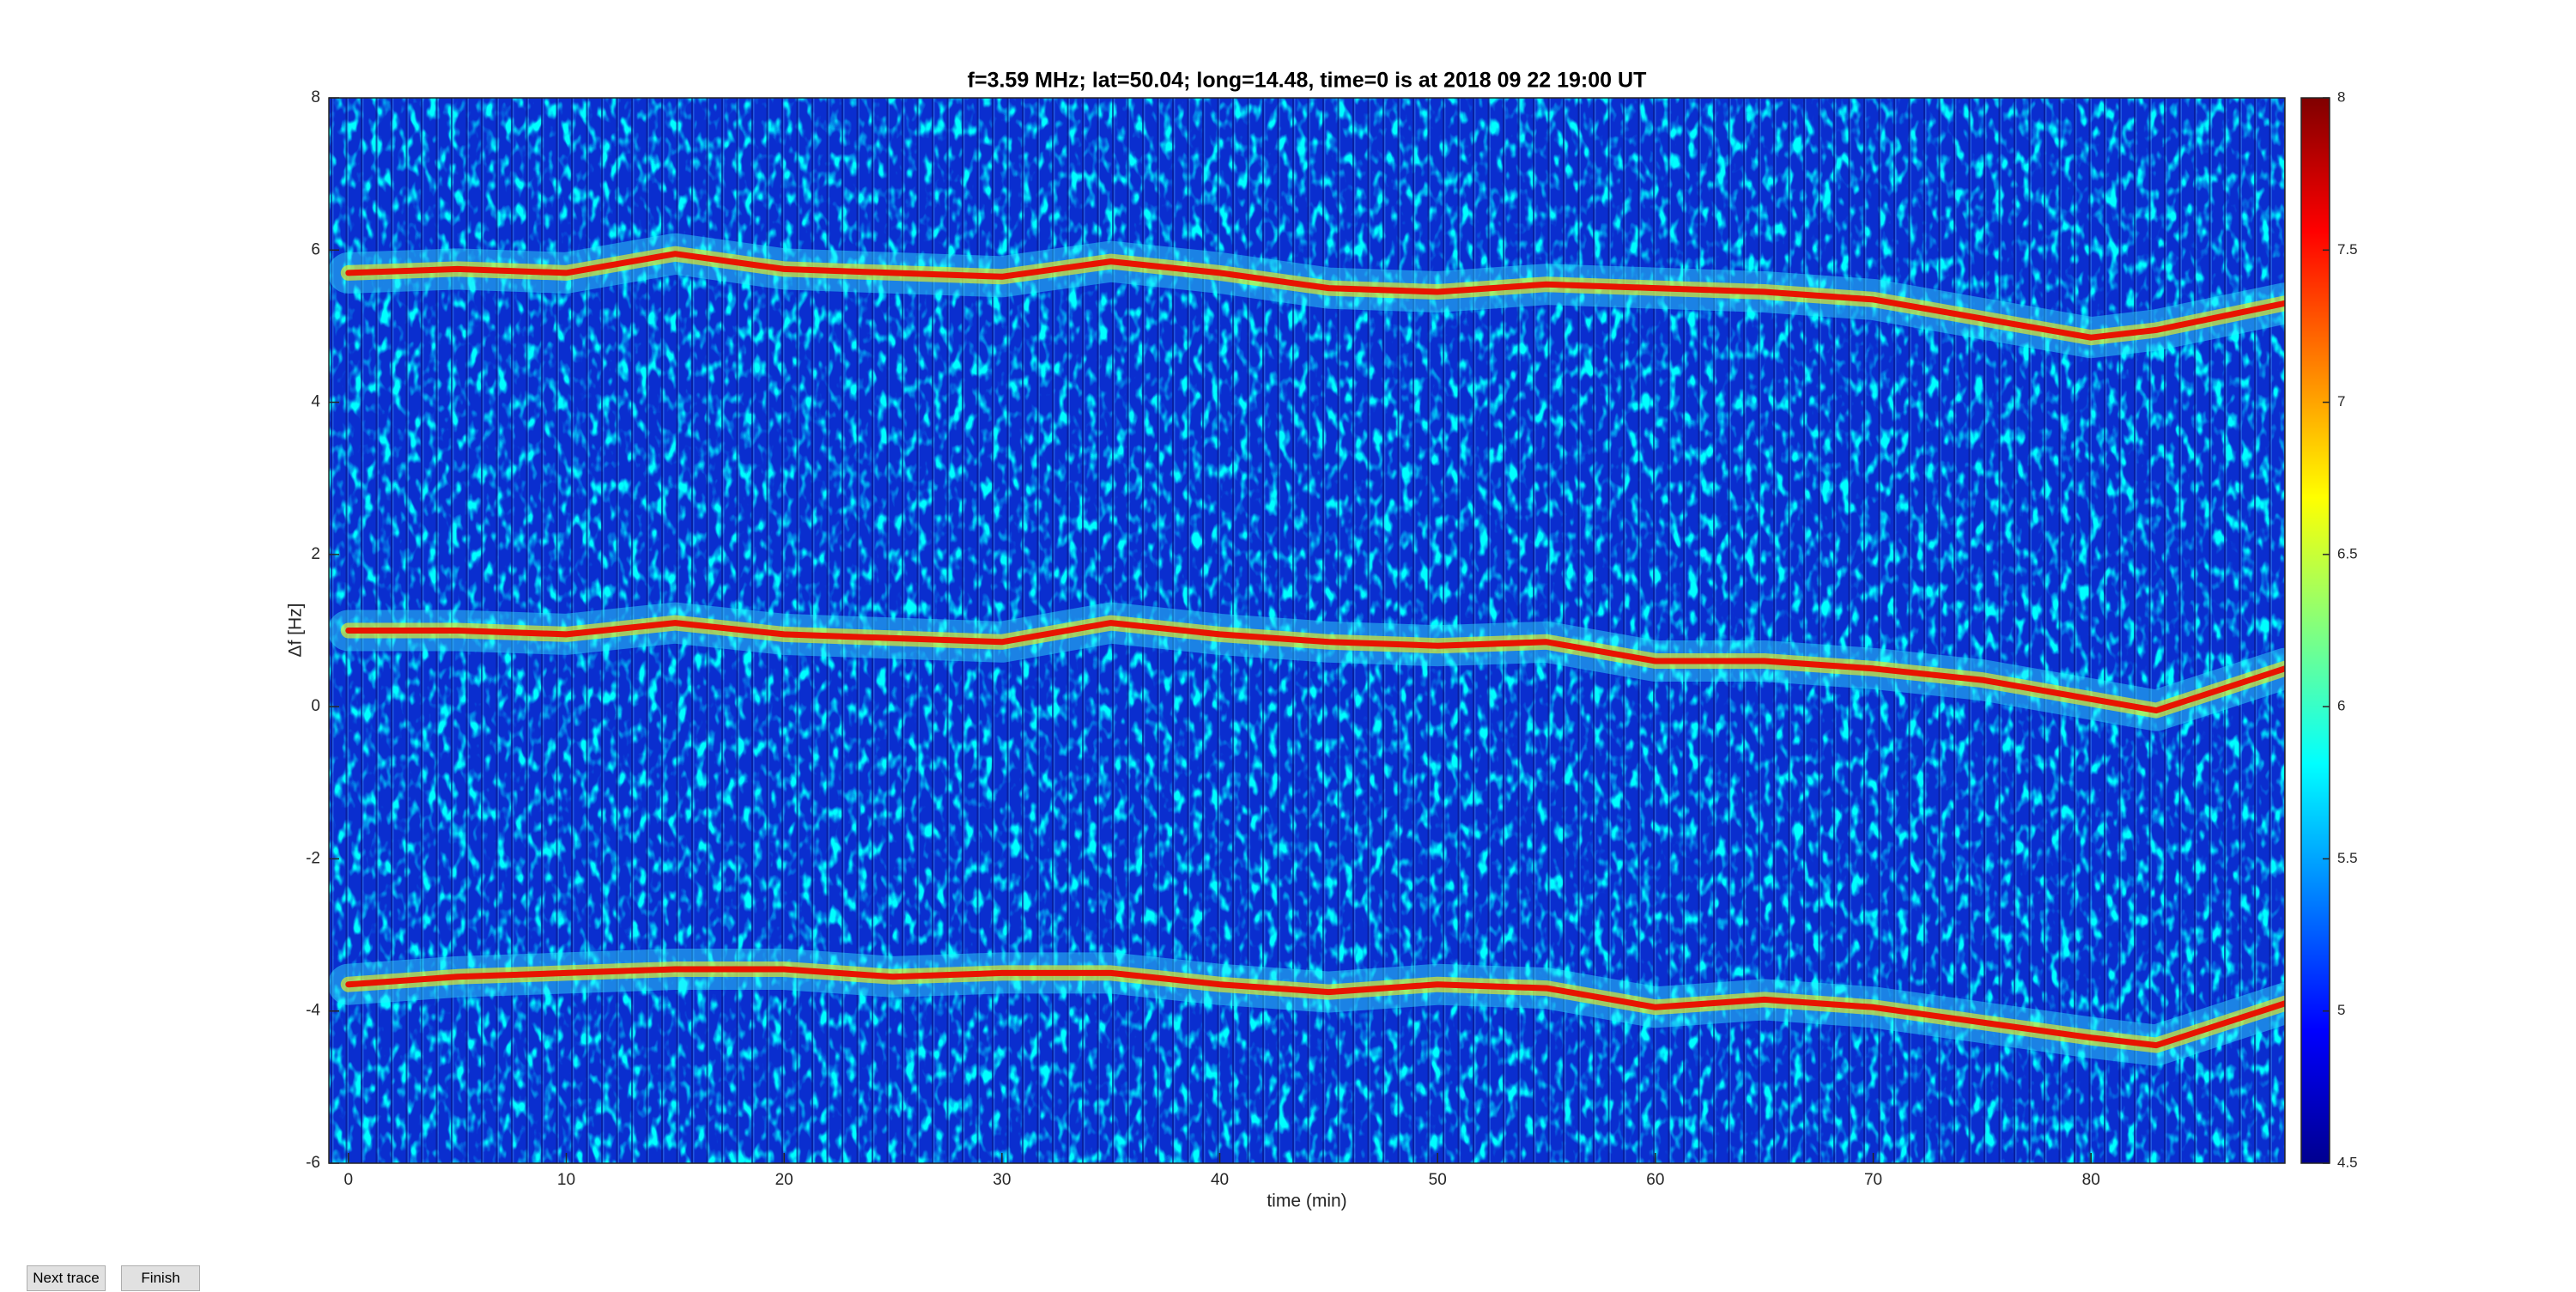  I want to click on y-tick-label: 6, so click(315, 249).